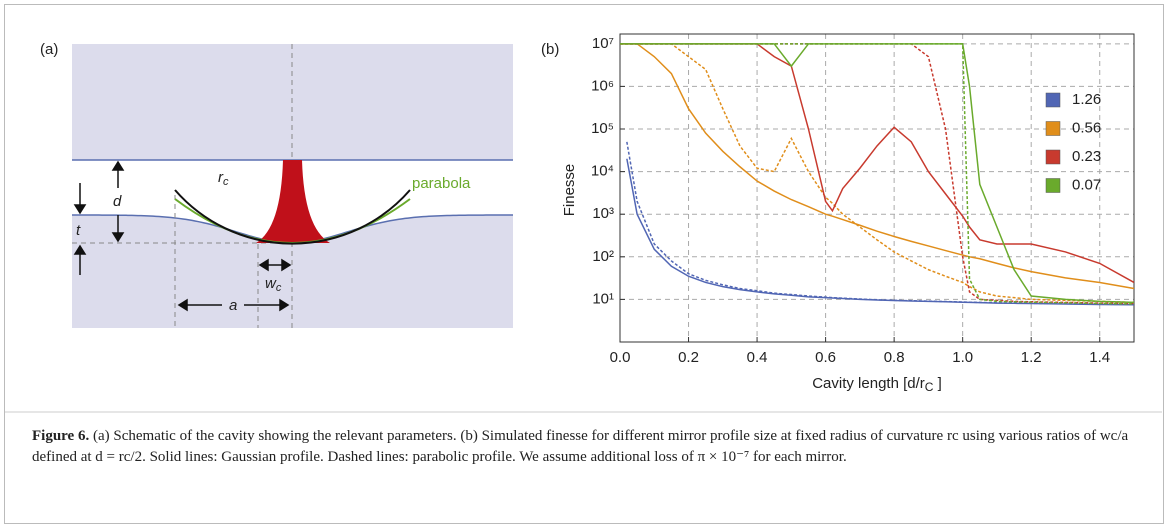 This screenshot has width=1168, height=528. Describe the element at coordinates (441, 183) in the screenshot. I see `parabola-label: parabola` at that location.